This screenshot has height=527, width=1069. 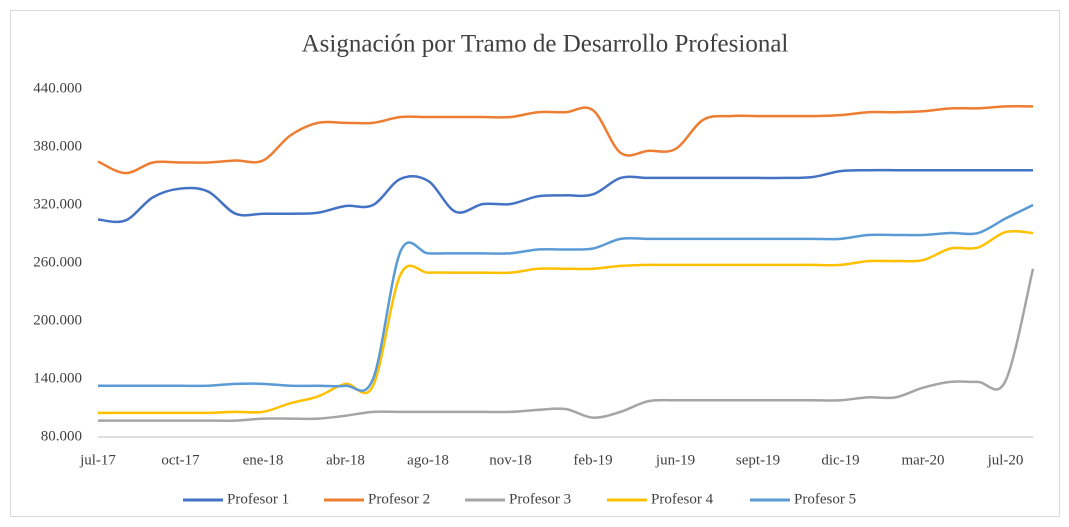 What do you see at coordinates (57, 204) in the screenshot?
I see `y-tick-label: 320.000` at bounding box center [57, 204].